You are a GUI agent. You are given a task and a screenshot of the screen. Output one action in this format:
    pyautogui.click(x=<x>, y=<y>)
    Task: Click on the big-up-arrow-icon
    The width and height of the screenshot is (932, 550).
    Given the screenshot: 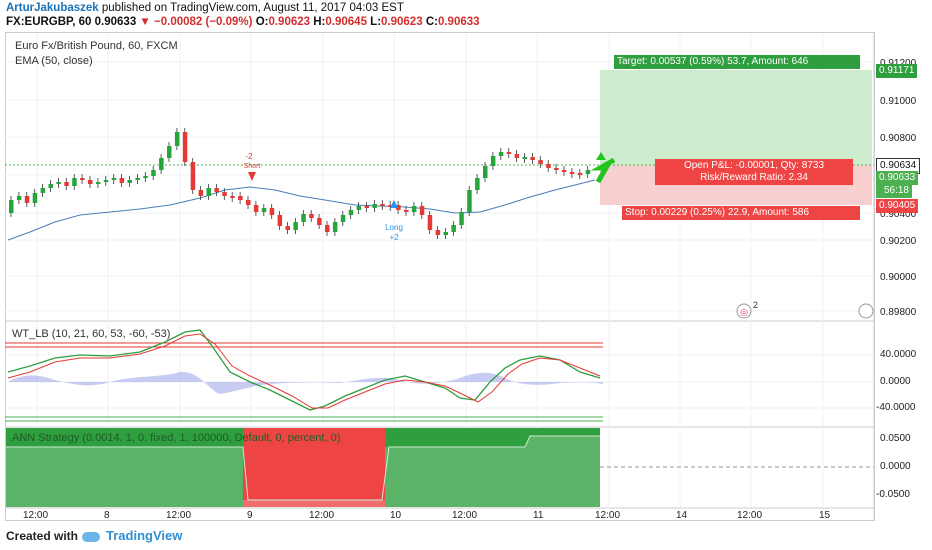 What is the action you would take?
    pyautogui.click(x=603, y=170)
    